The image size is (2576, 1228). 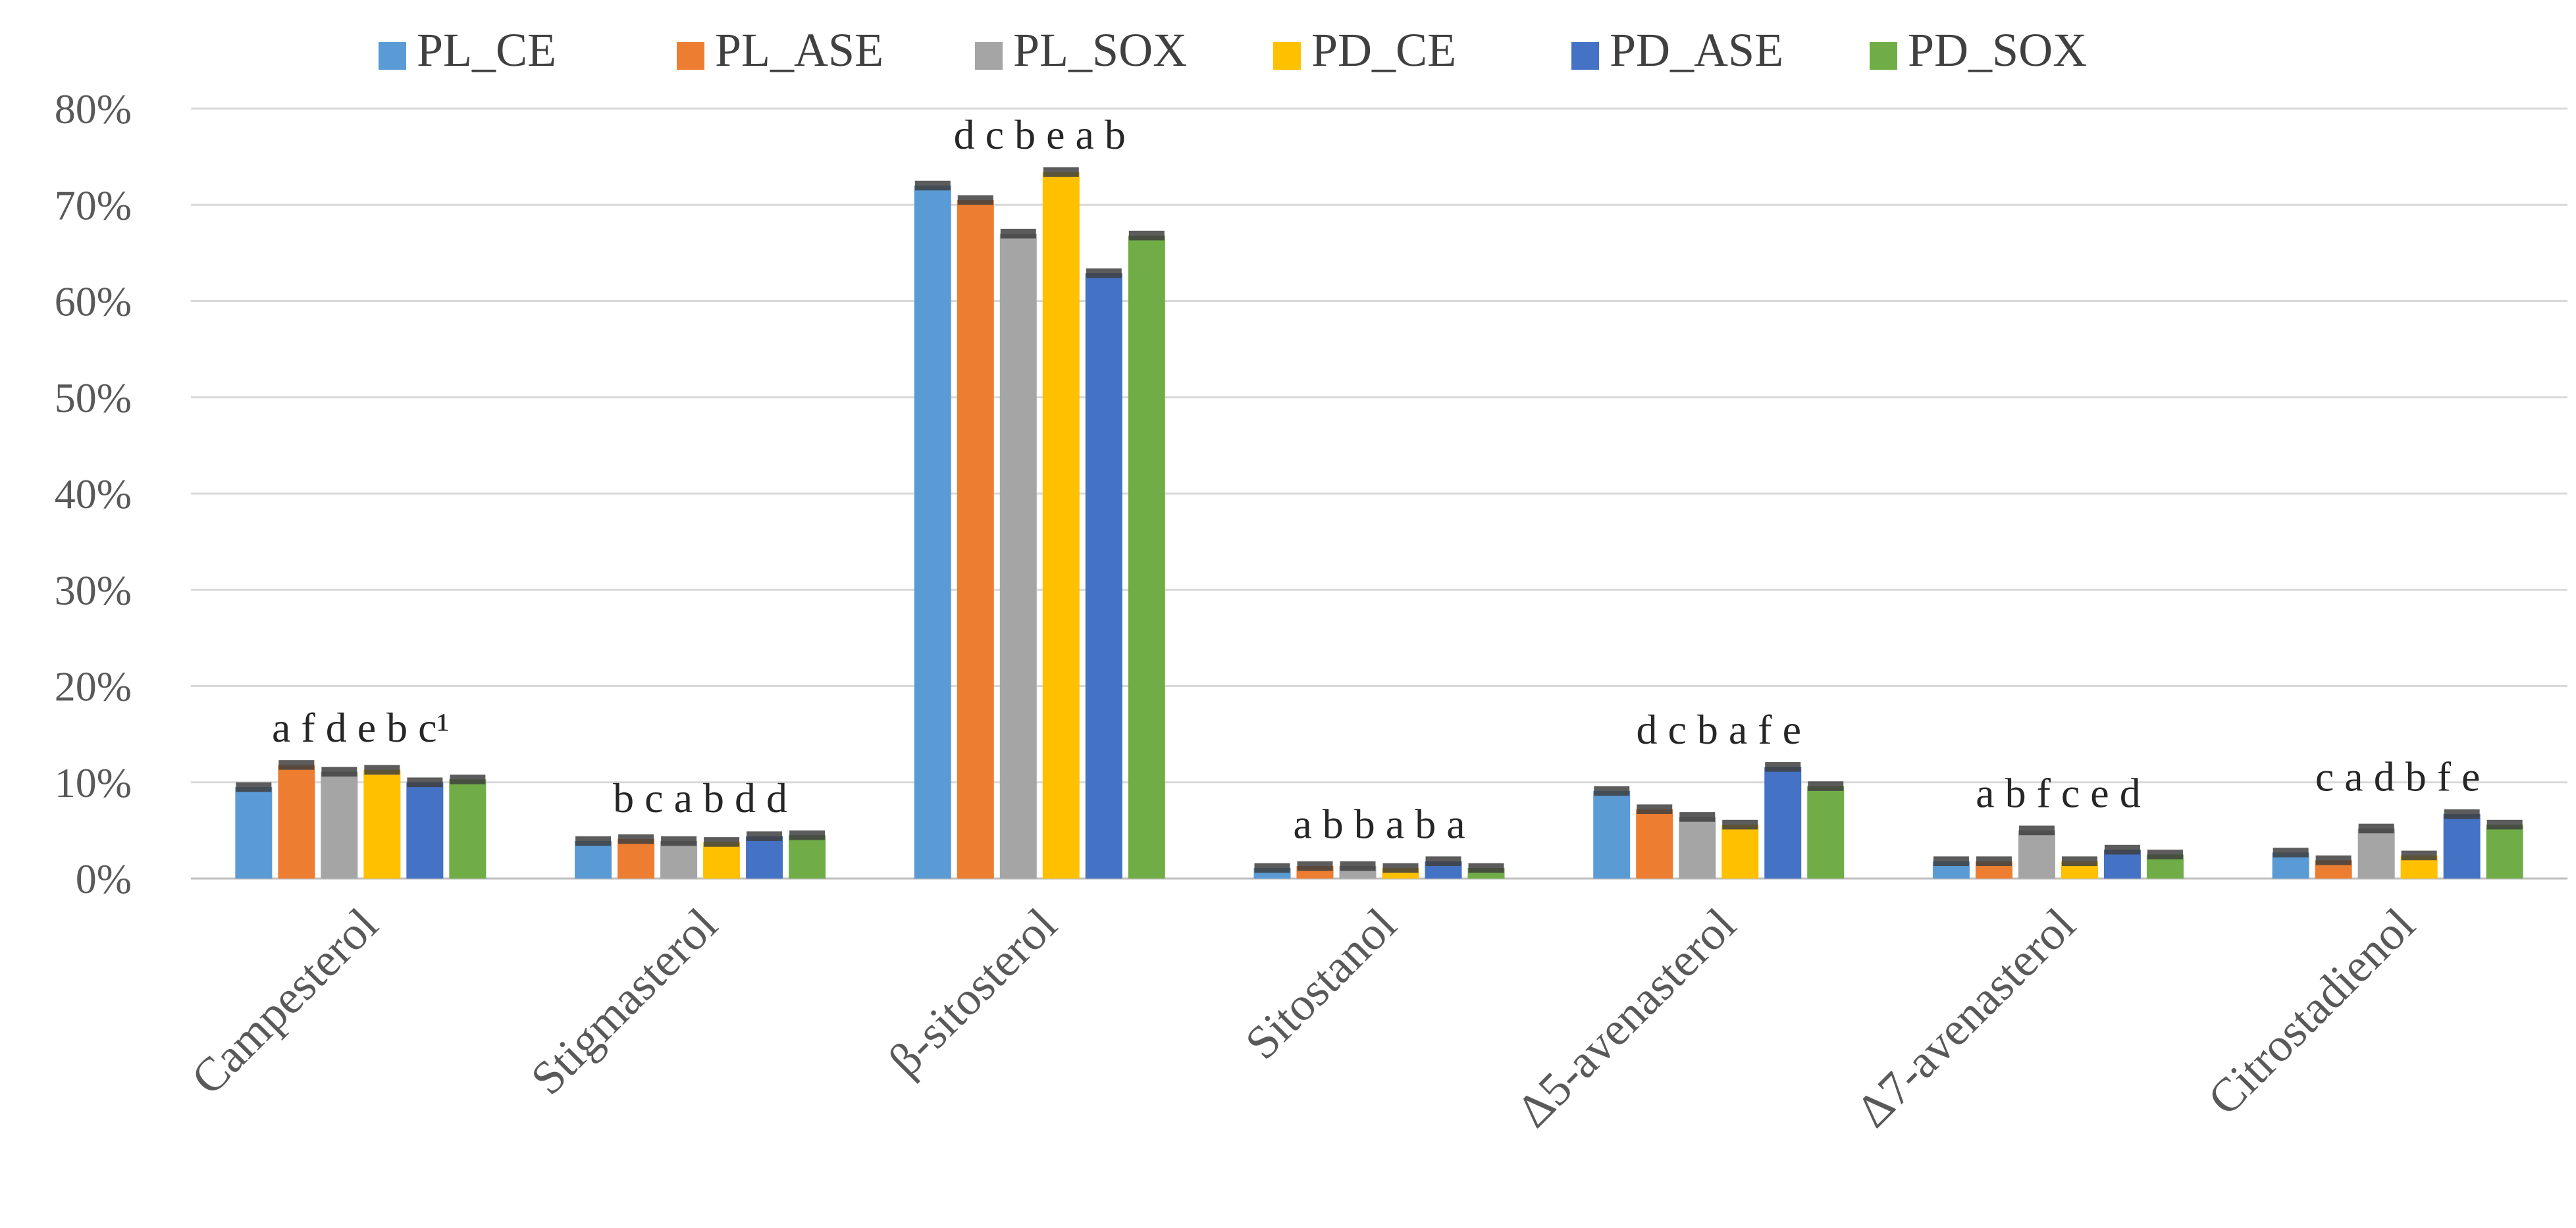 I want to click on y-tick-label: 50%, so click(x=93, y=397).